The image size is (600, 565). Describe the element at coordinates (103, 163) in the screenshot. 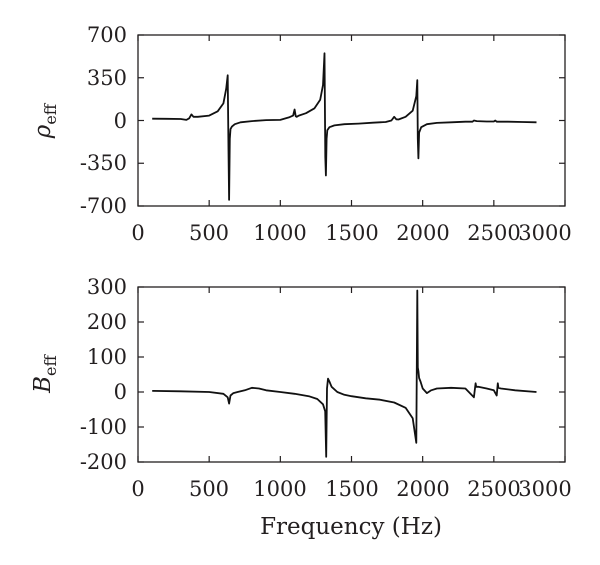

I see `rho-y-tick-label-neg350: -350` at that location.